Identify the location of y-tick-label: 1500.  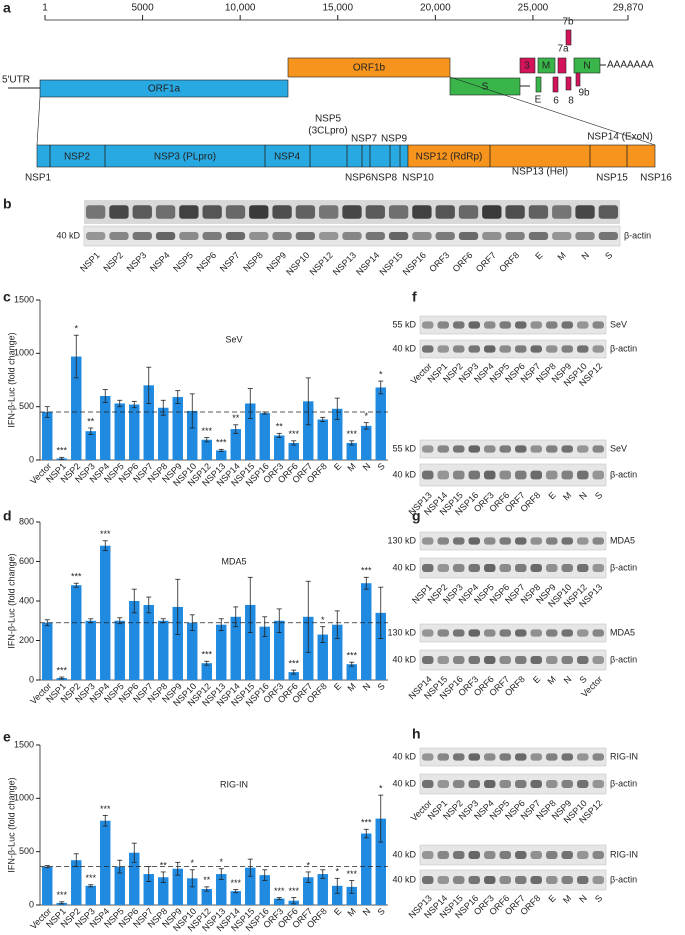
(24, 299).